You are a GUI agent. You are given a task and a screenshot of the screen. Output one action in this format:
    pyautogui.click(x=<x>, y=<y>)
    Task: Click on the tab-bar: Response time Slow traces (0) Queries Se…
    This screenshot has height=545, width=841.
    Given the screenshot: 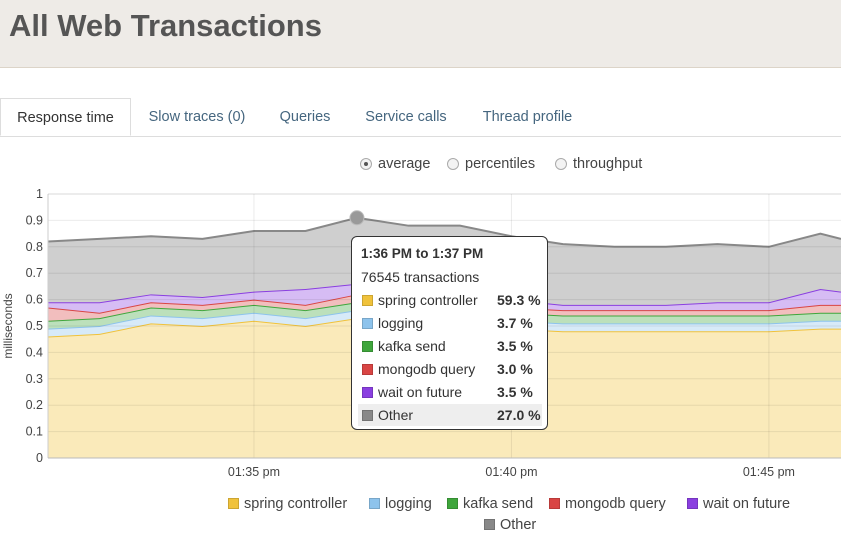 What is the action you would take?
    pyautogui.click(x=420, y=117)
    